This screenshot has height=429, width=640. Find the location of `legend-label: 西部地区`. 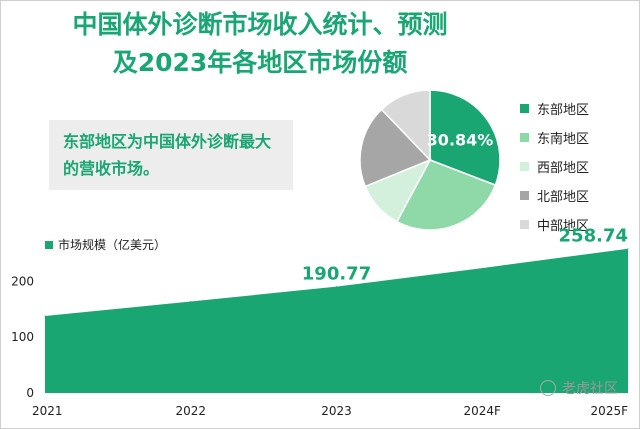

legend-label: 西部地区 is located at coordinates (563, 168).